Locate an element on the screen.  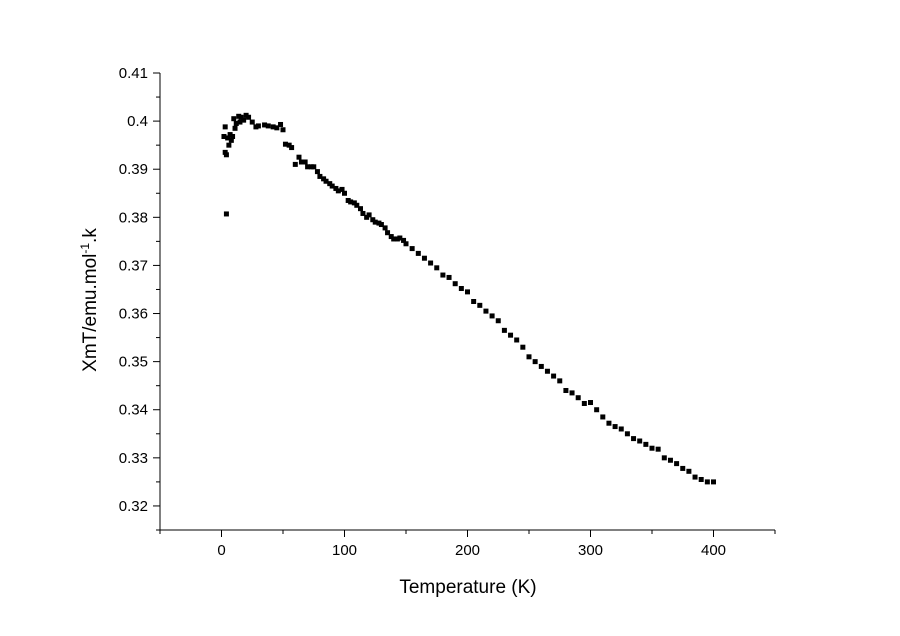
y-tick-label: 0.32 is located at coordinates (133, 506).